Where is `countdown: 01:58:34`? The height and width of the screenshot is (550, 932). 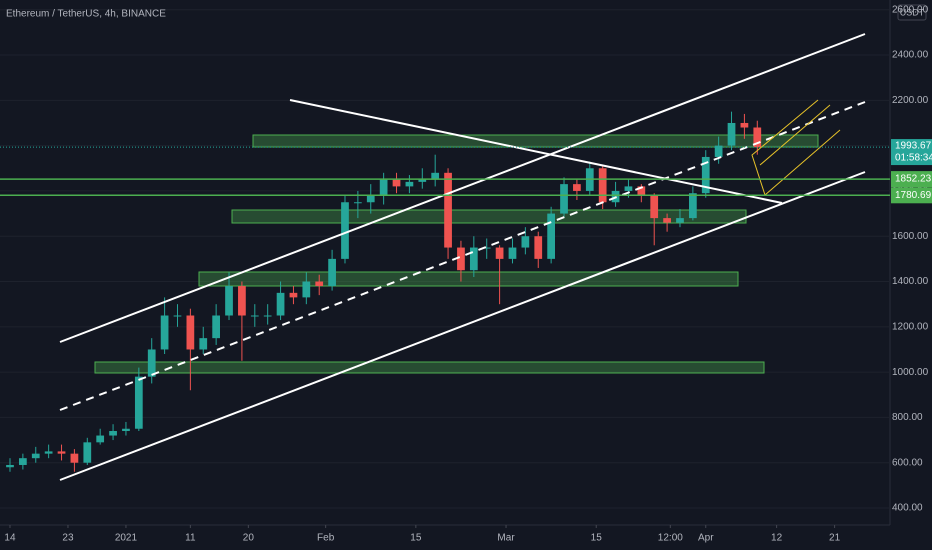 countdown: 01:58:34 is located at coordinates (913, 158).